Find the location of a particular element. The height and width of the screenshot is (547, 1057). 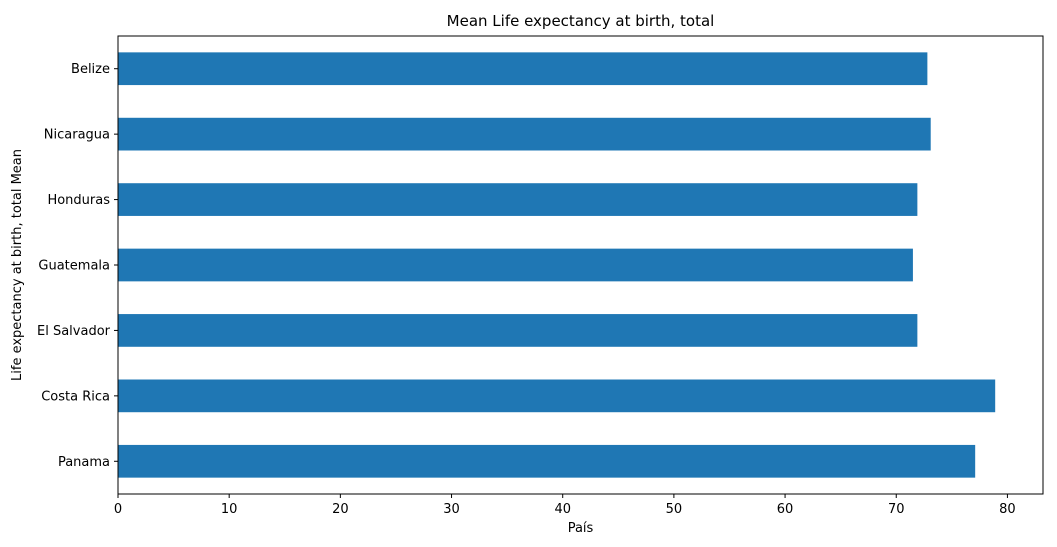

bar-el-salvador is located at coordinates (518, 330).